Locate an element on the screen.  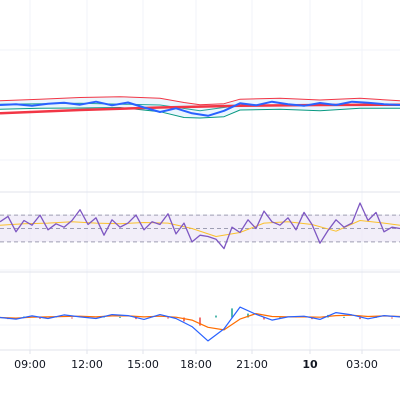
band-lower-line is located at coordinates (200, 113).